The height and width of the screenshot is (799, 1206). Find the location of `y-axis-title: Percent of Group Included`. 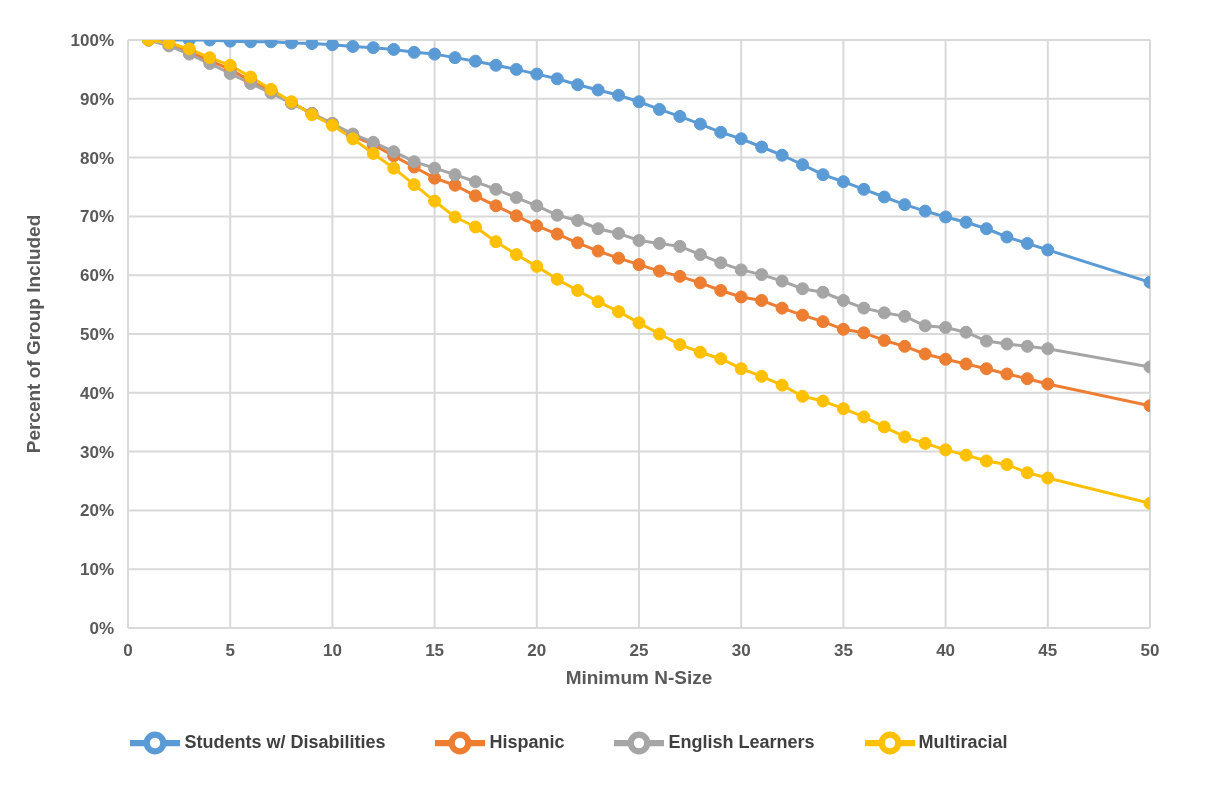

y-axis-title: Percent of Group Included is located at coordinates (33, 334).